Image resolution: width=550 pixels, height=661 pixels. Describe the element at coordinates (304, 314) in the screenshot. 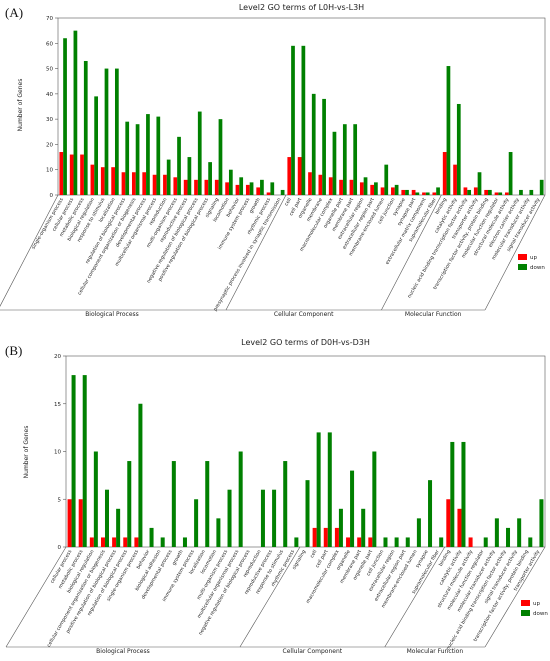

I see `group-label: Cellular Component` at that location.